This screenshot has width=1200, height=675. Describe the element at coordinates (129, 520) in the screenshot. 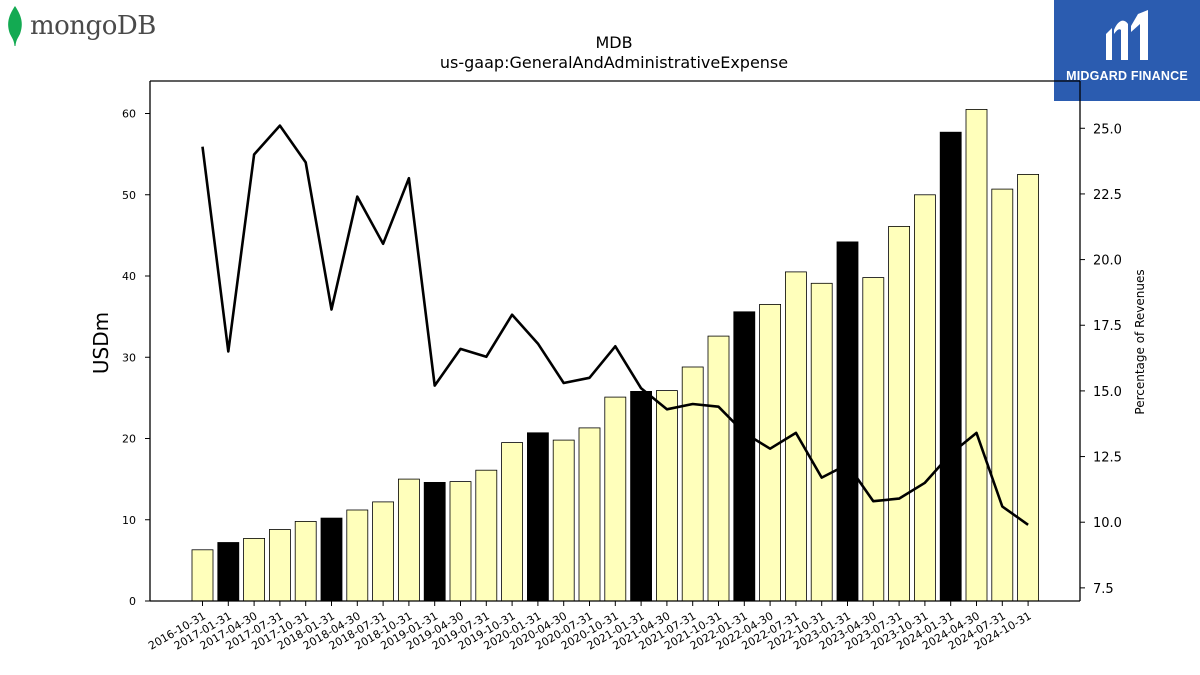

I see `y-tick-label: 10` at that location.